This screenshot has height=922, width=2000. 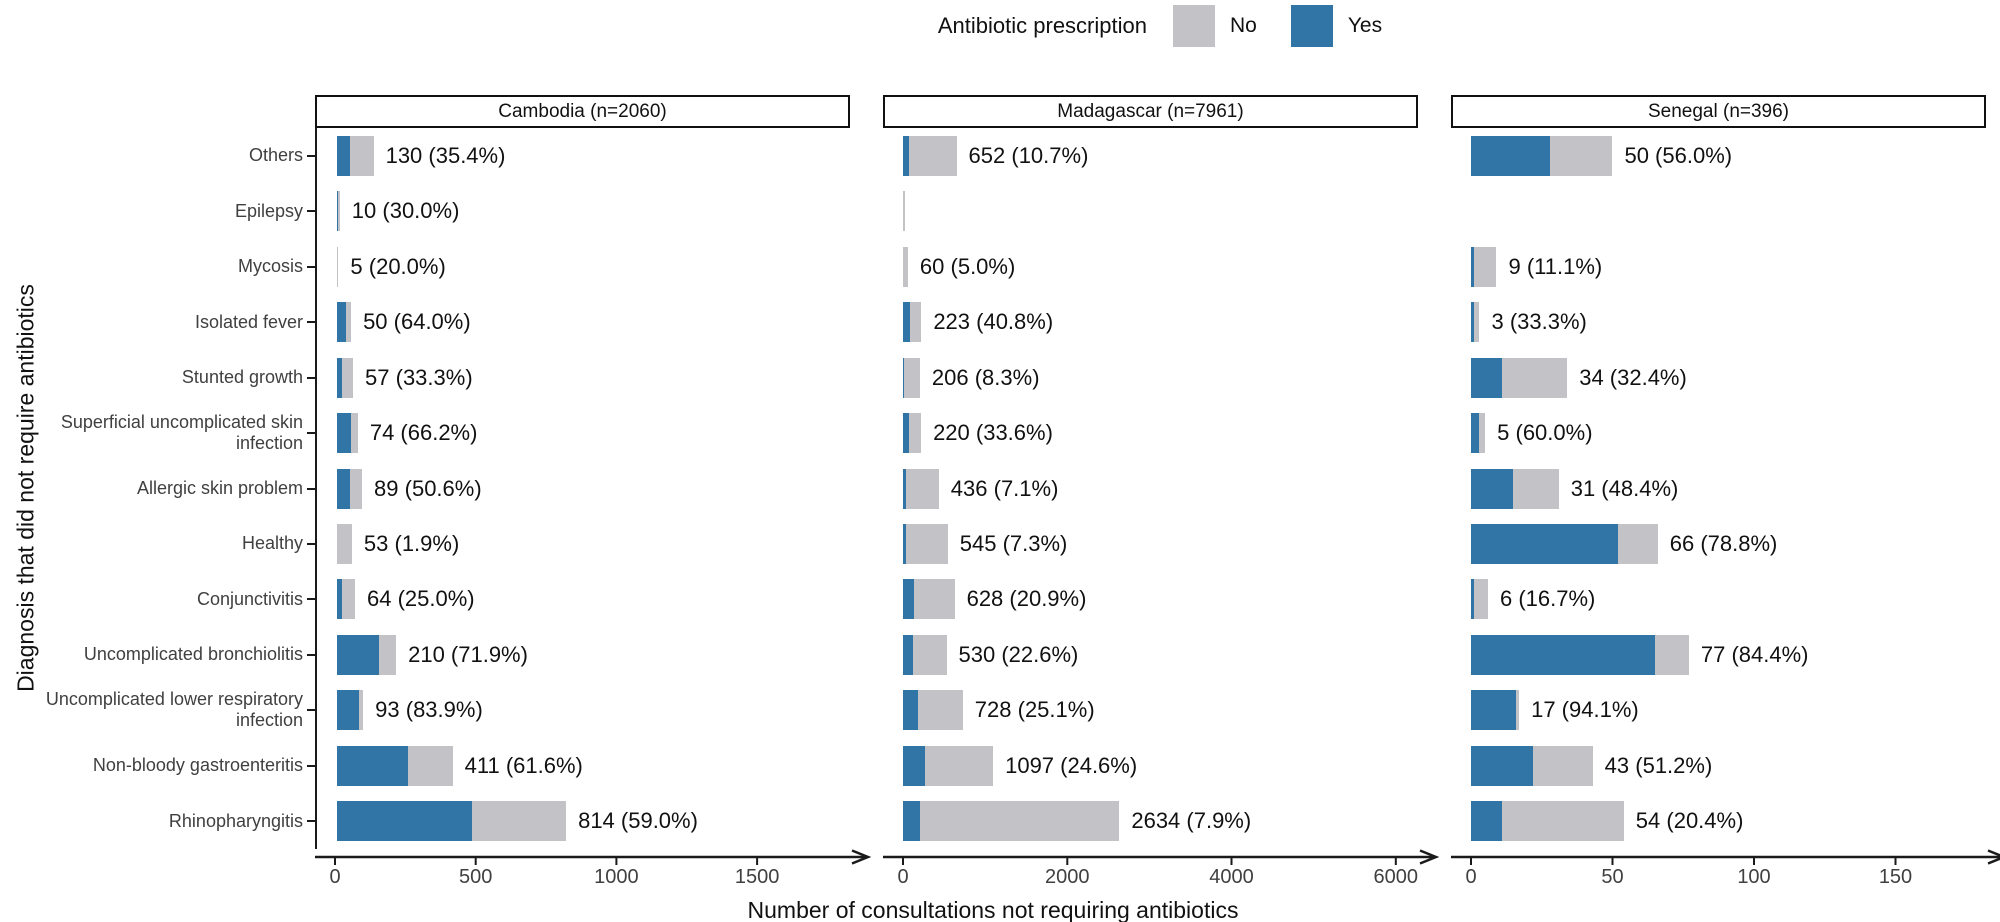 I want to click on category-row: Mycosis, so click(x=157, y=266).